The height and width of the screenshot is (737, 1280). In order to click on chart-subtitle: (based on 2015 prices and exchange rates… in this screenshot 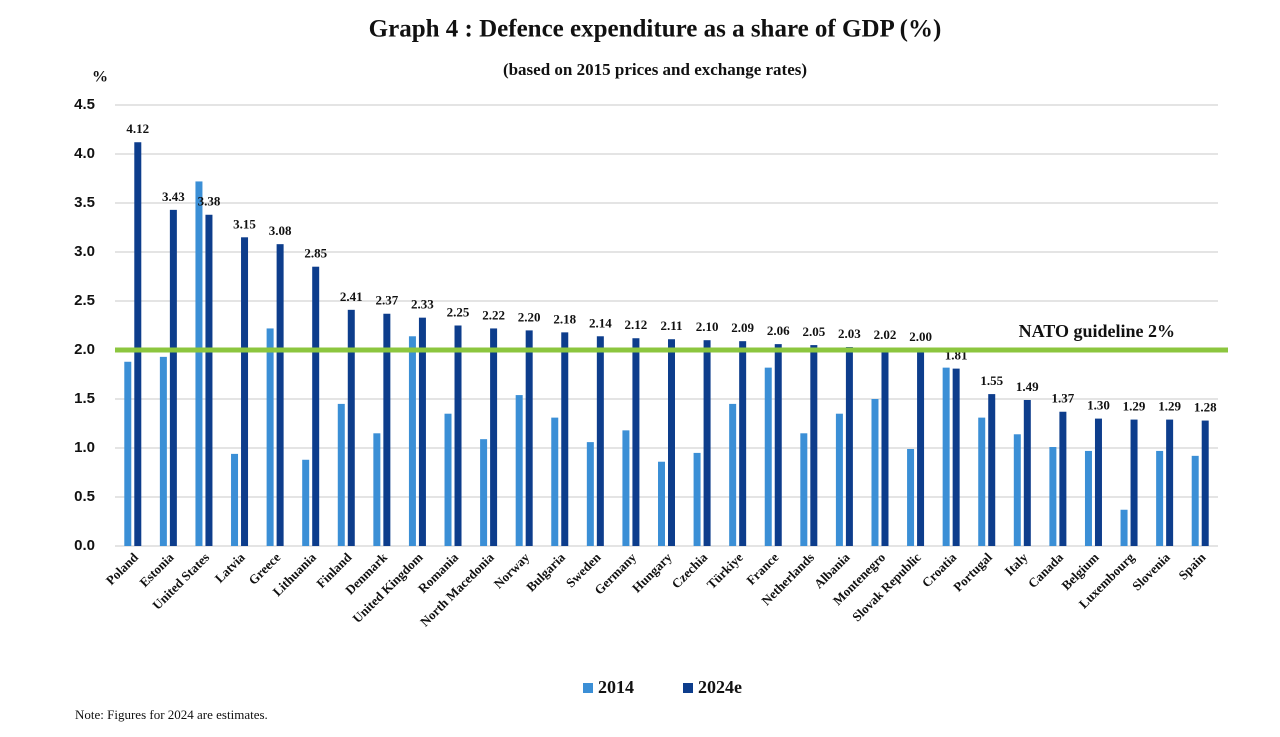, I will do `click(655, 69)`.